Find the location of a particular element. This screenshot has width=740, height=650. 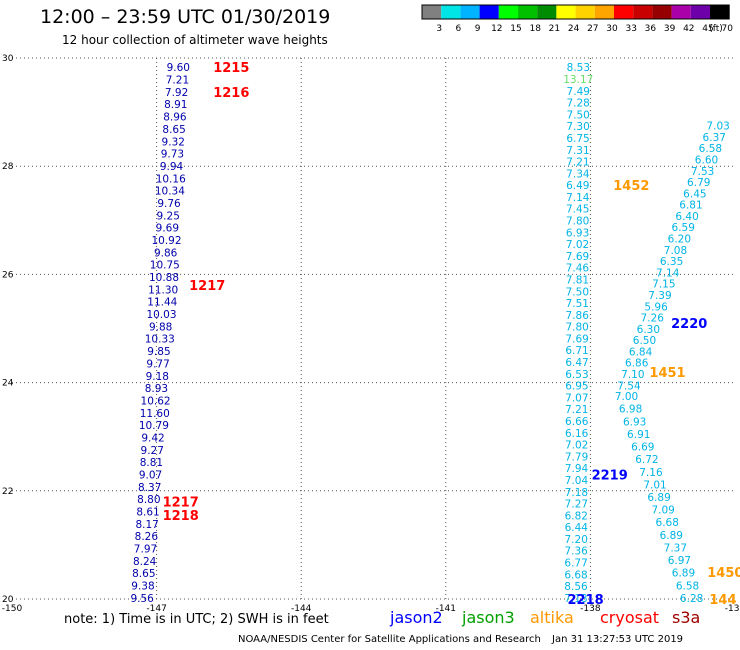

legend-jason3: jason3 is located at coordinates (488, 617).